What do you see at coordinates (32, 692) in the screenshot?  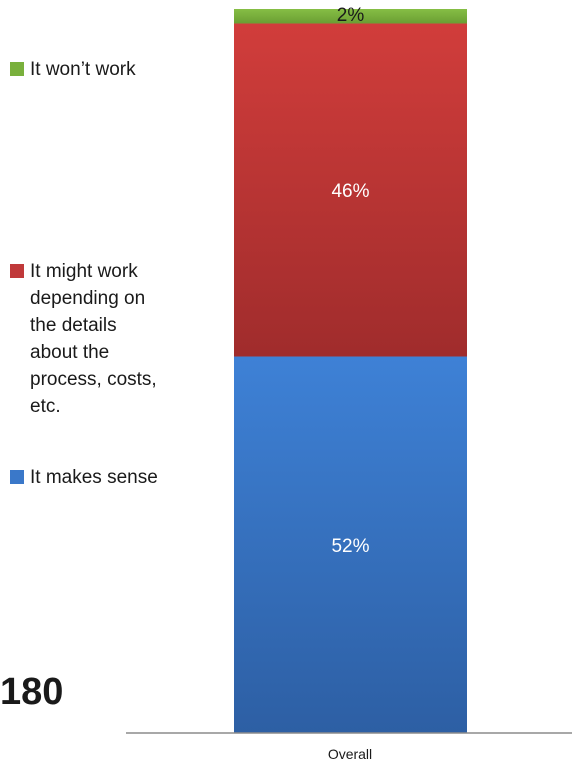 I see `respondent-count: 180` at bounding box center [32, 692].